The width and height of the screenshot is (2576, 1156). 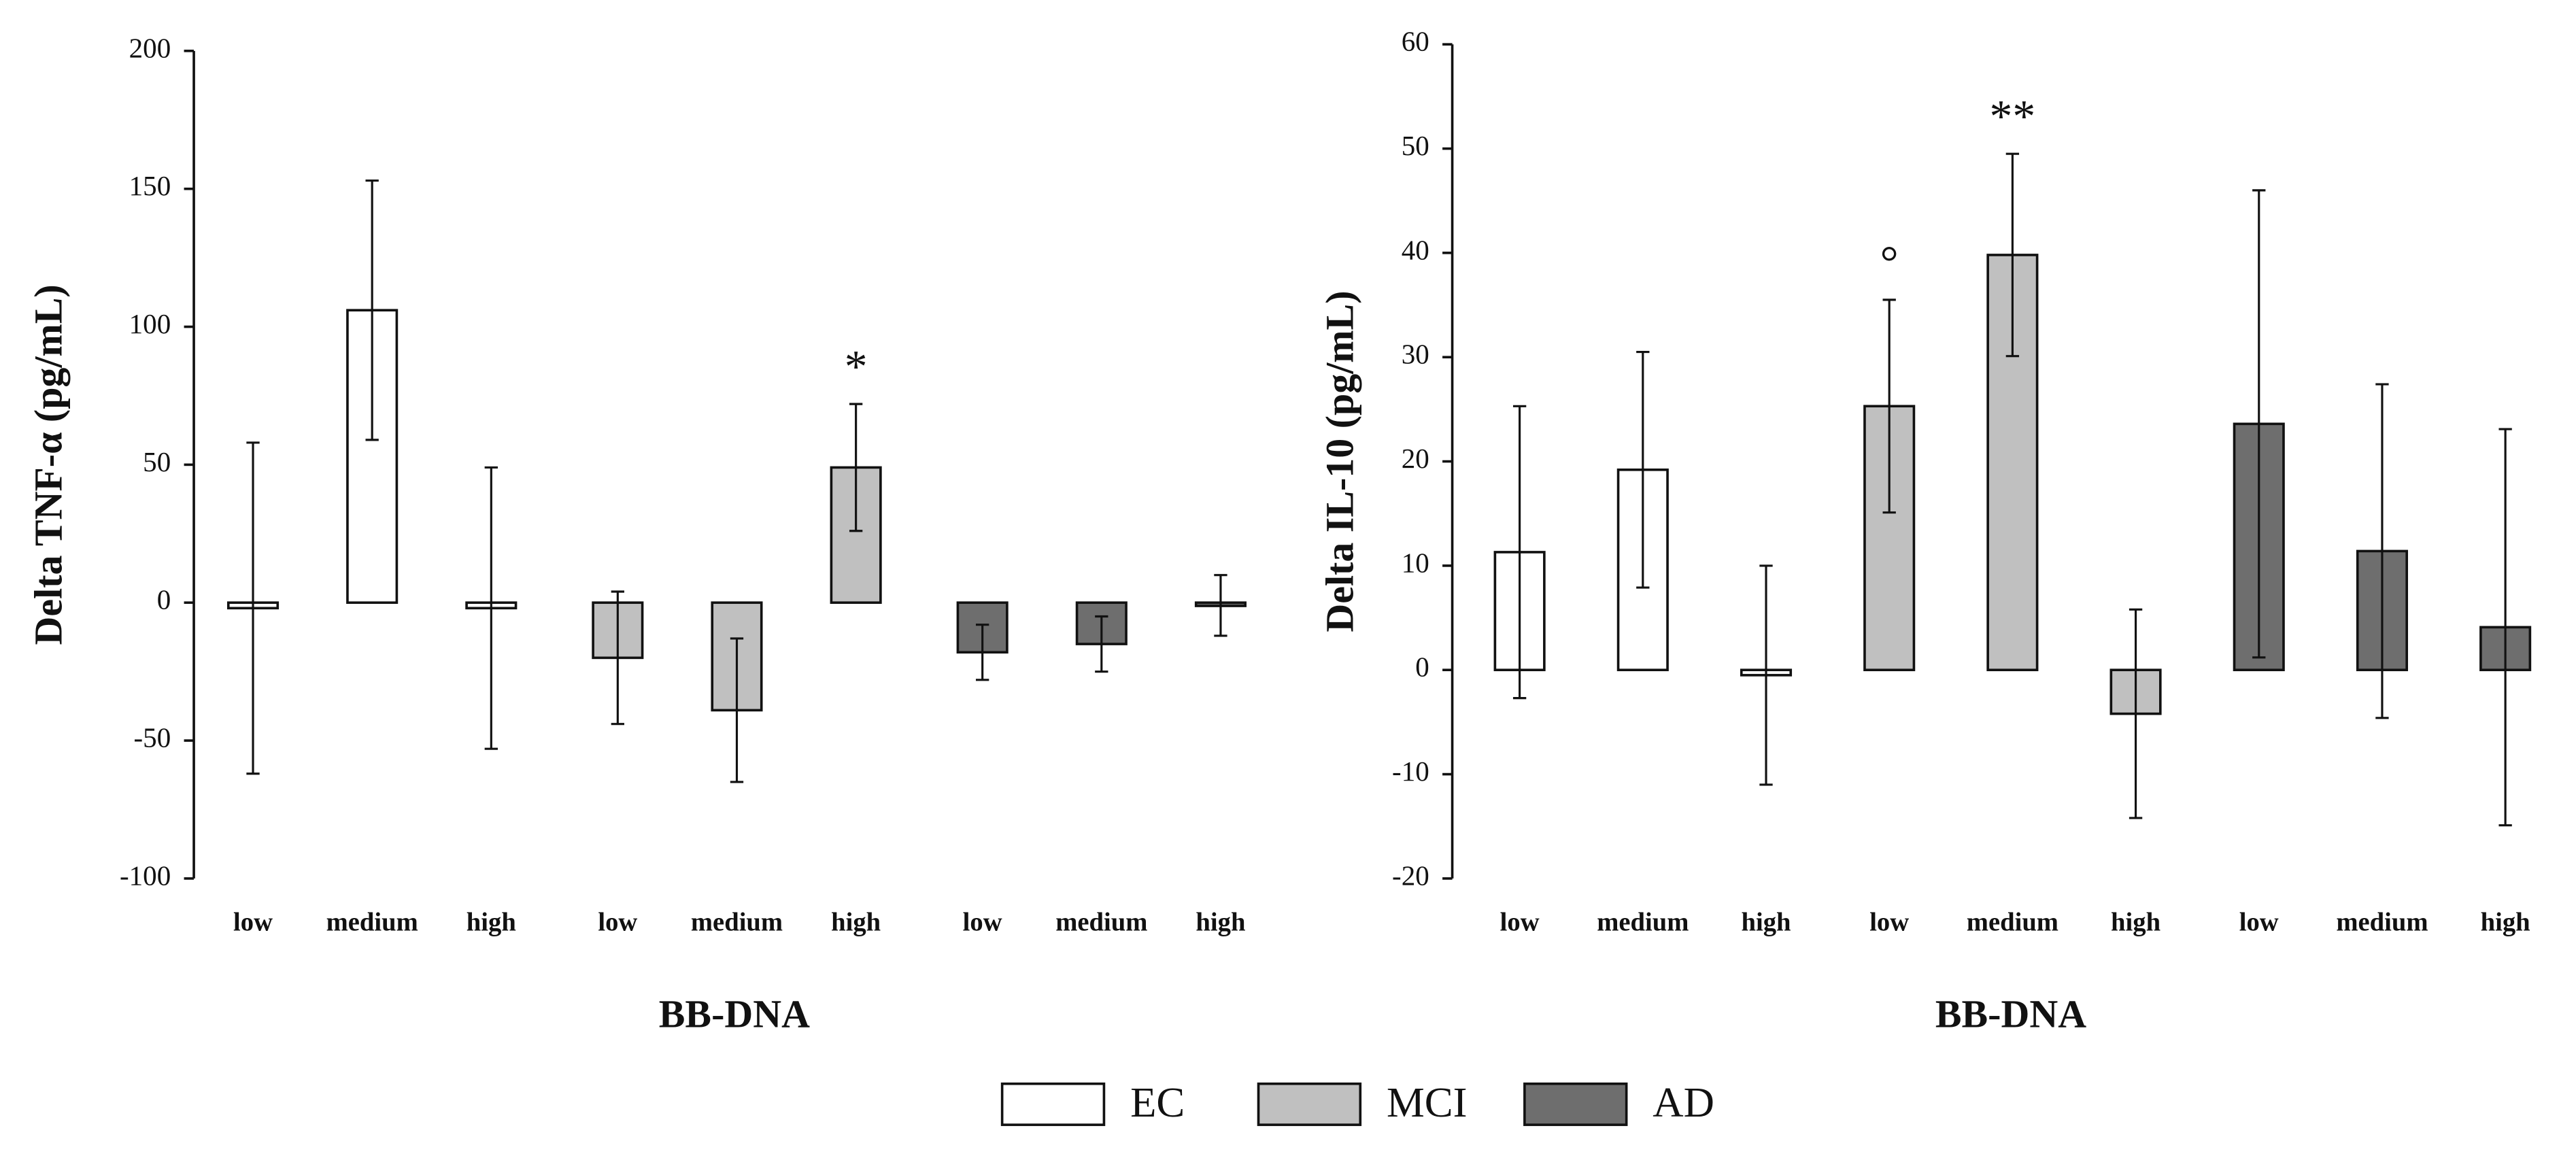 What do you see at coordinates (49, 465) in the screenshot?
I see `y-axis-title: Delta TNF-α (pg/mL)` at bounding box center [49, 465].